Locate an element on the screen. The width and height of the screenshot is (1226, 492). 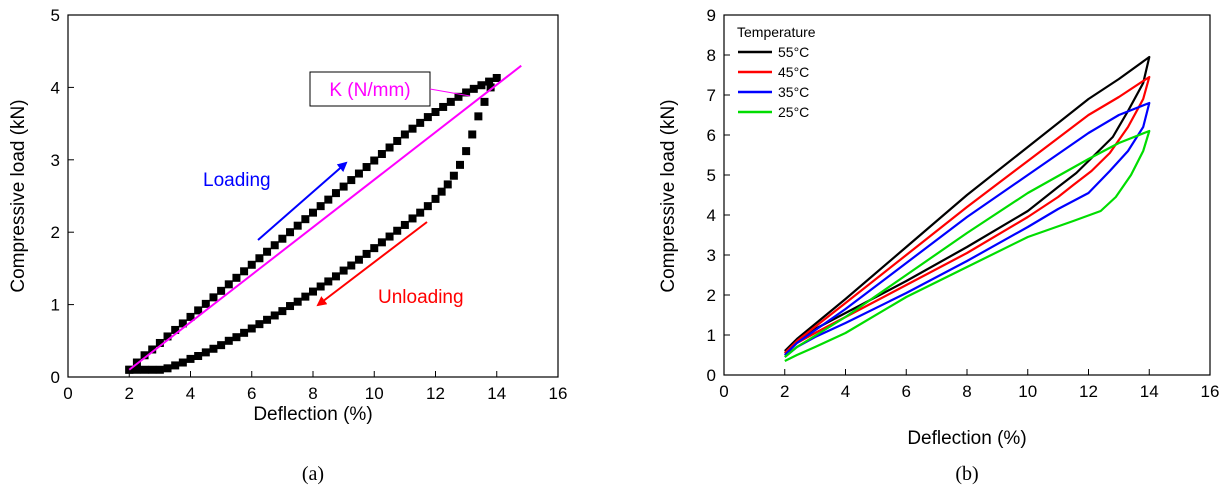
chart-a-xtick-label: 6 is located at coordinates (251, 393).